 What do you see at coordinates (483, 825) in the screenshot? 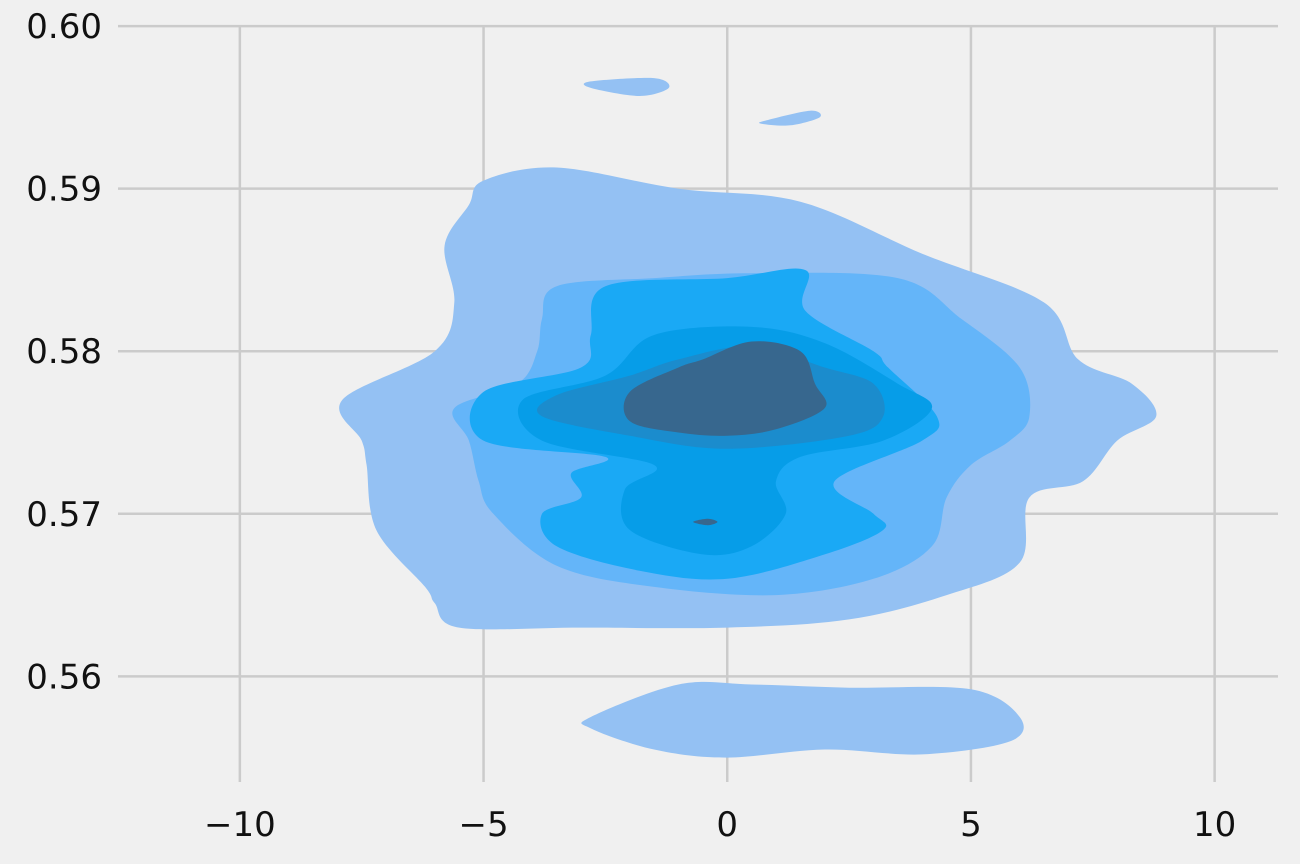
I see `x-tick-label: −5` at bounding box center [483, 825].